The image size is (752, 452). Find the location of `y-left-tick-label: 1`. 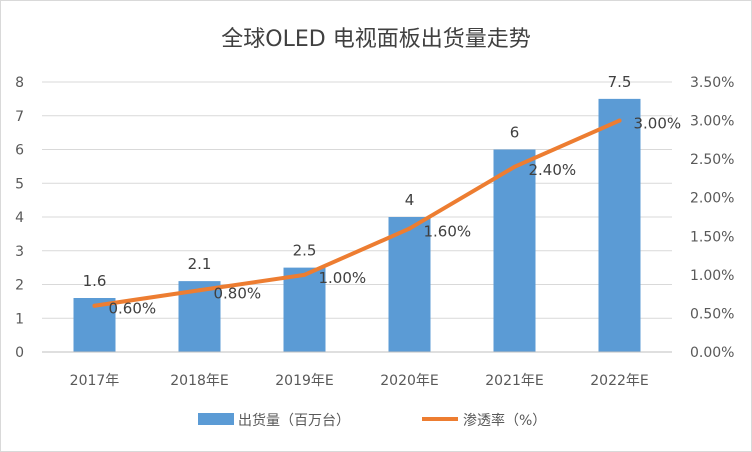

y-left-tick-label: 1 is located at coordinates (19, 319).